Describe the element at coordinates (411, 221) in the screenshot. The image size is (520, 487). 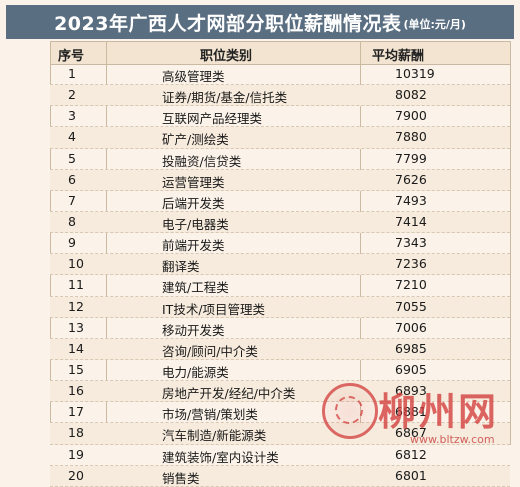
I see `row-salary: 7414` at that location.